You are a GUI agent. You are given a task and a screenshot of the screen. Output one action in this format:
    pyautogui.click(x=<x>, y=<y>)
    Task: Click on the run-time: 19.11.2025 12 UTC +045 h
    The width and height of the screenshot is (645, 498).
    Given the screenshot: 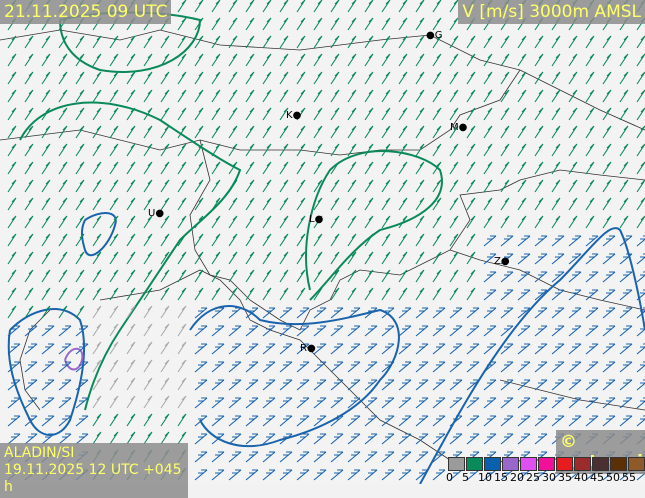 What is the action you would take?
    pyautogui.click(x=93, y=478)
    